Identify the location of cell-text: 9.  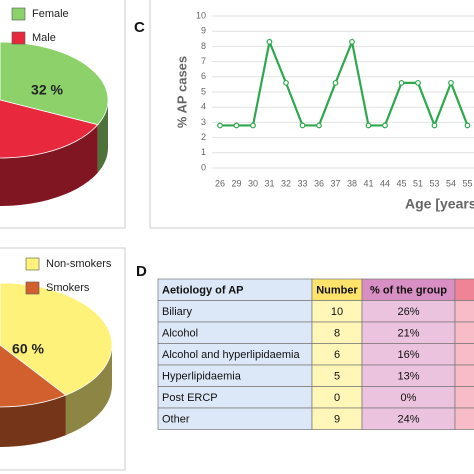
(337, 420).